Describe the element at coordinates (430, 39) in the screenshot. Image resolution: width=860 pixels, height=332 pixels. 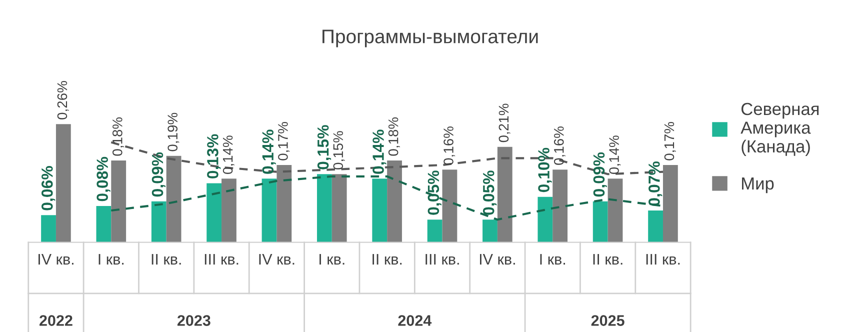
I see `chart-title: Программы-вымогатели` at that location.